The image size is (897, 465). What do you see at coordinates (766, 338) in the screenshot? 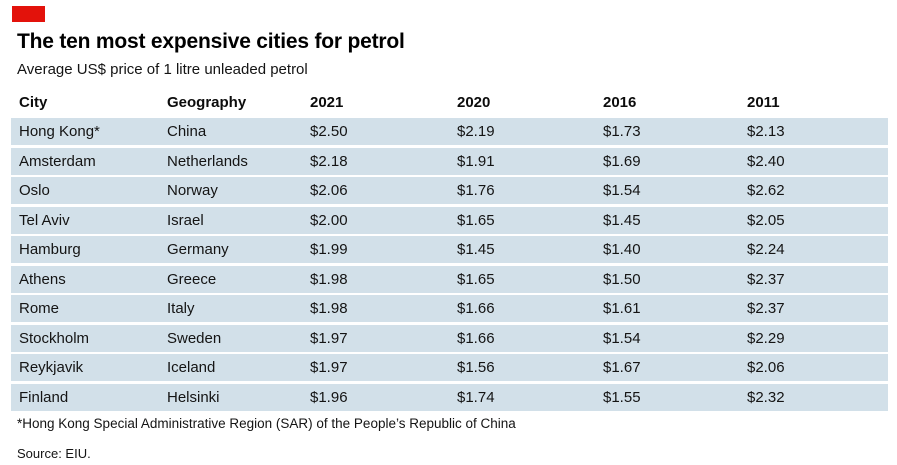
I see `price-cell: $2.29` at bounding box center [766, 338].